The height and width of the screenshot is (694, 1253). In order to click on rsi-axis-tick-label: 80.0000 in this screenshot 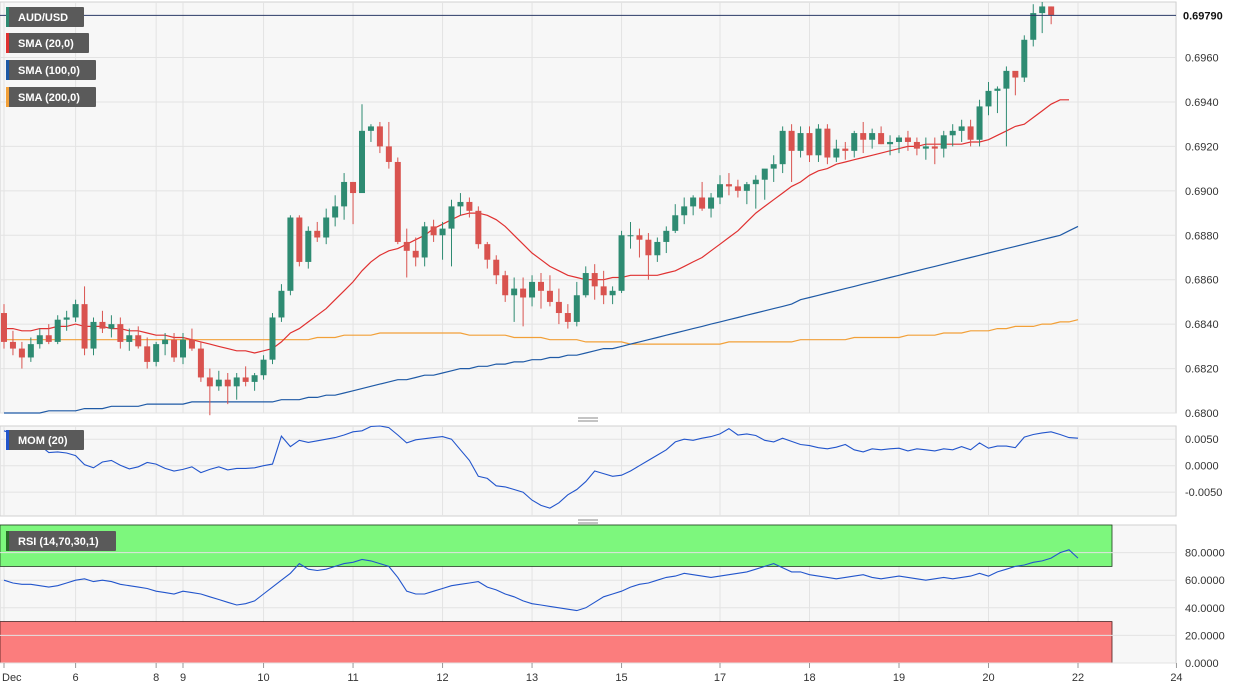, I will do `click(1205, 554)`.